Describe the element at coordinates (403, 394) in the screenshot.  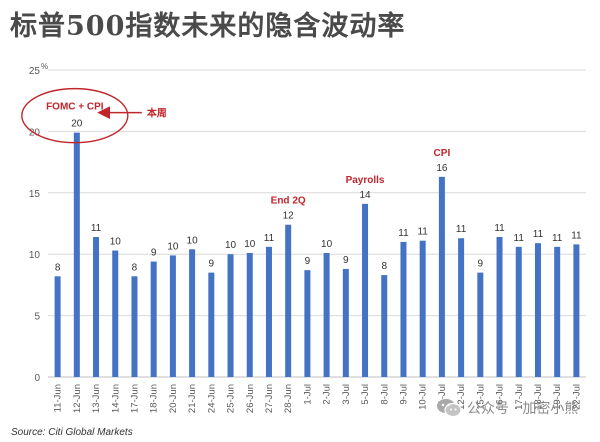
I see `x-tick-label: 9-Jul` at that location.